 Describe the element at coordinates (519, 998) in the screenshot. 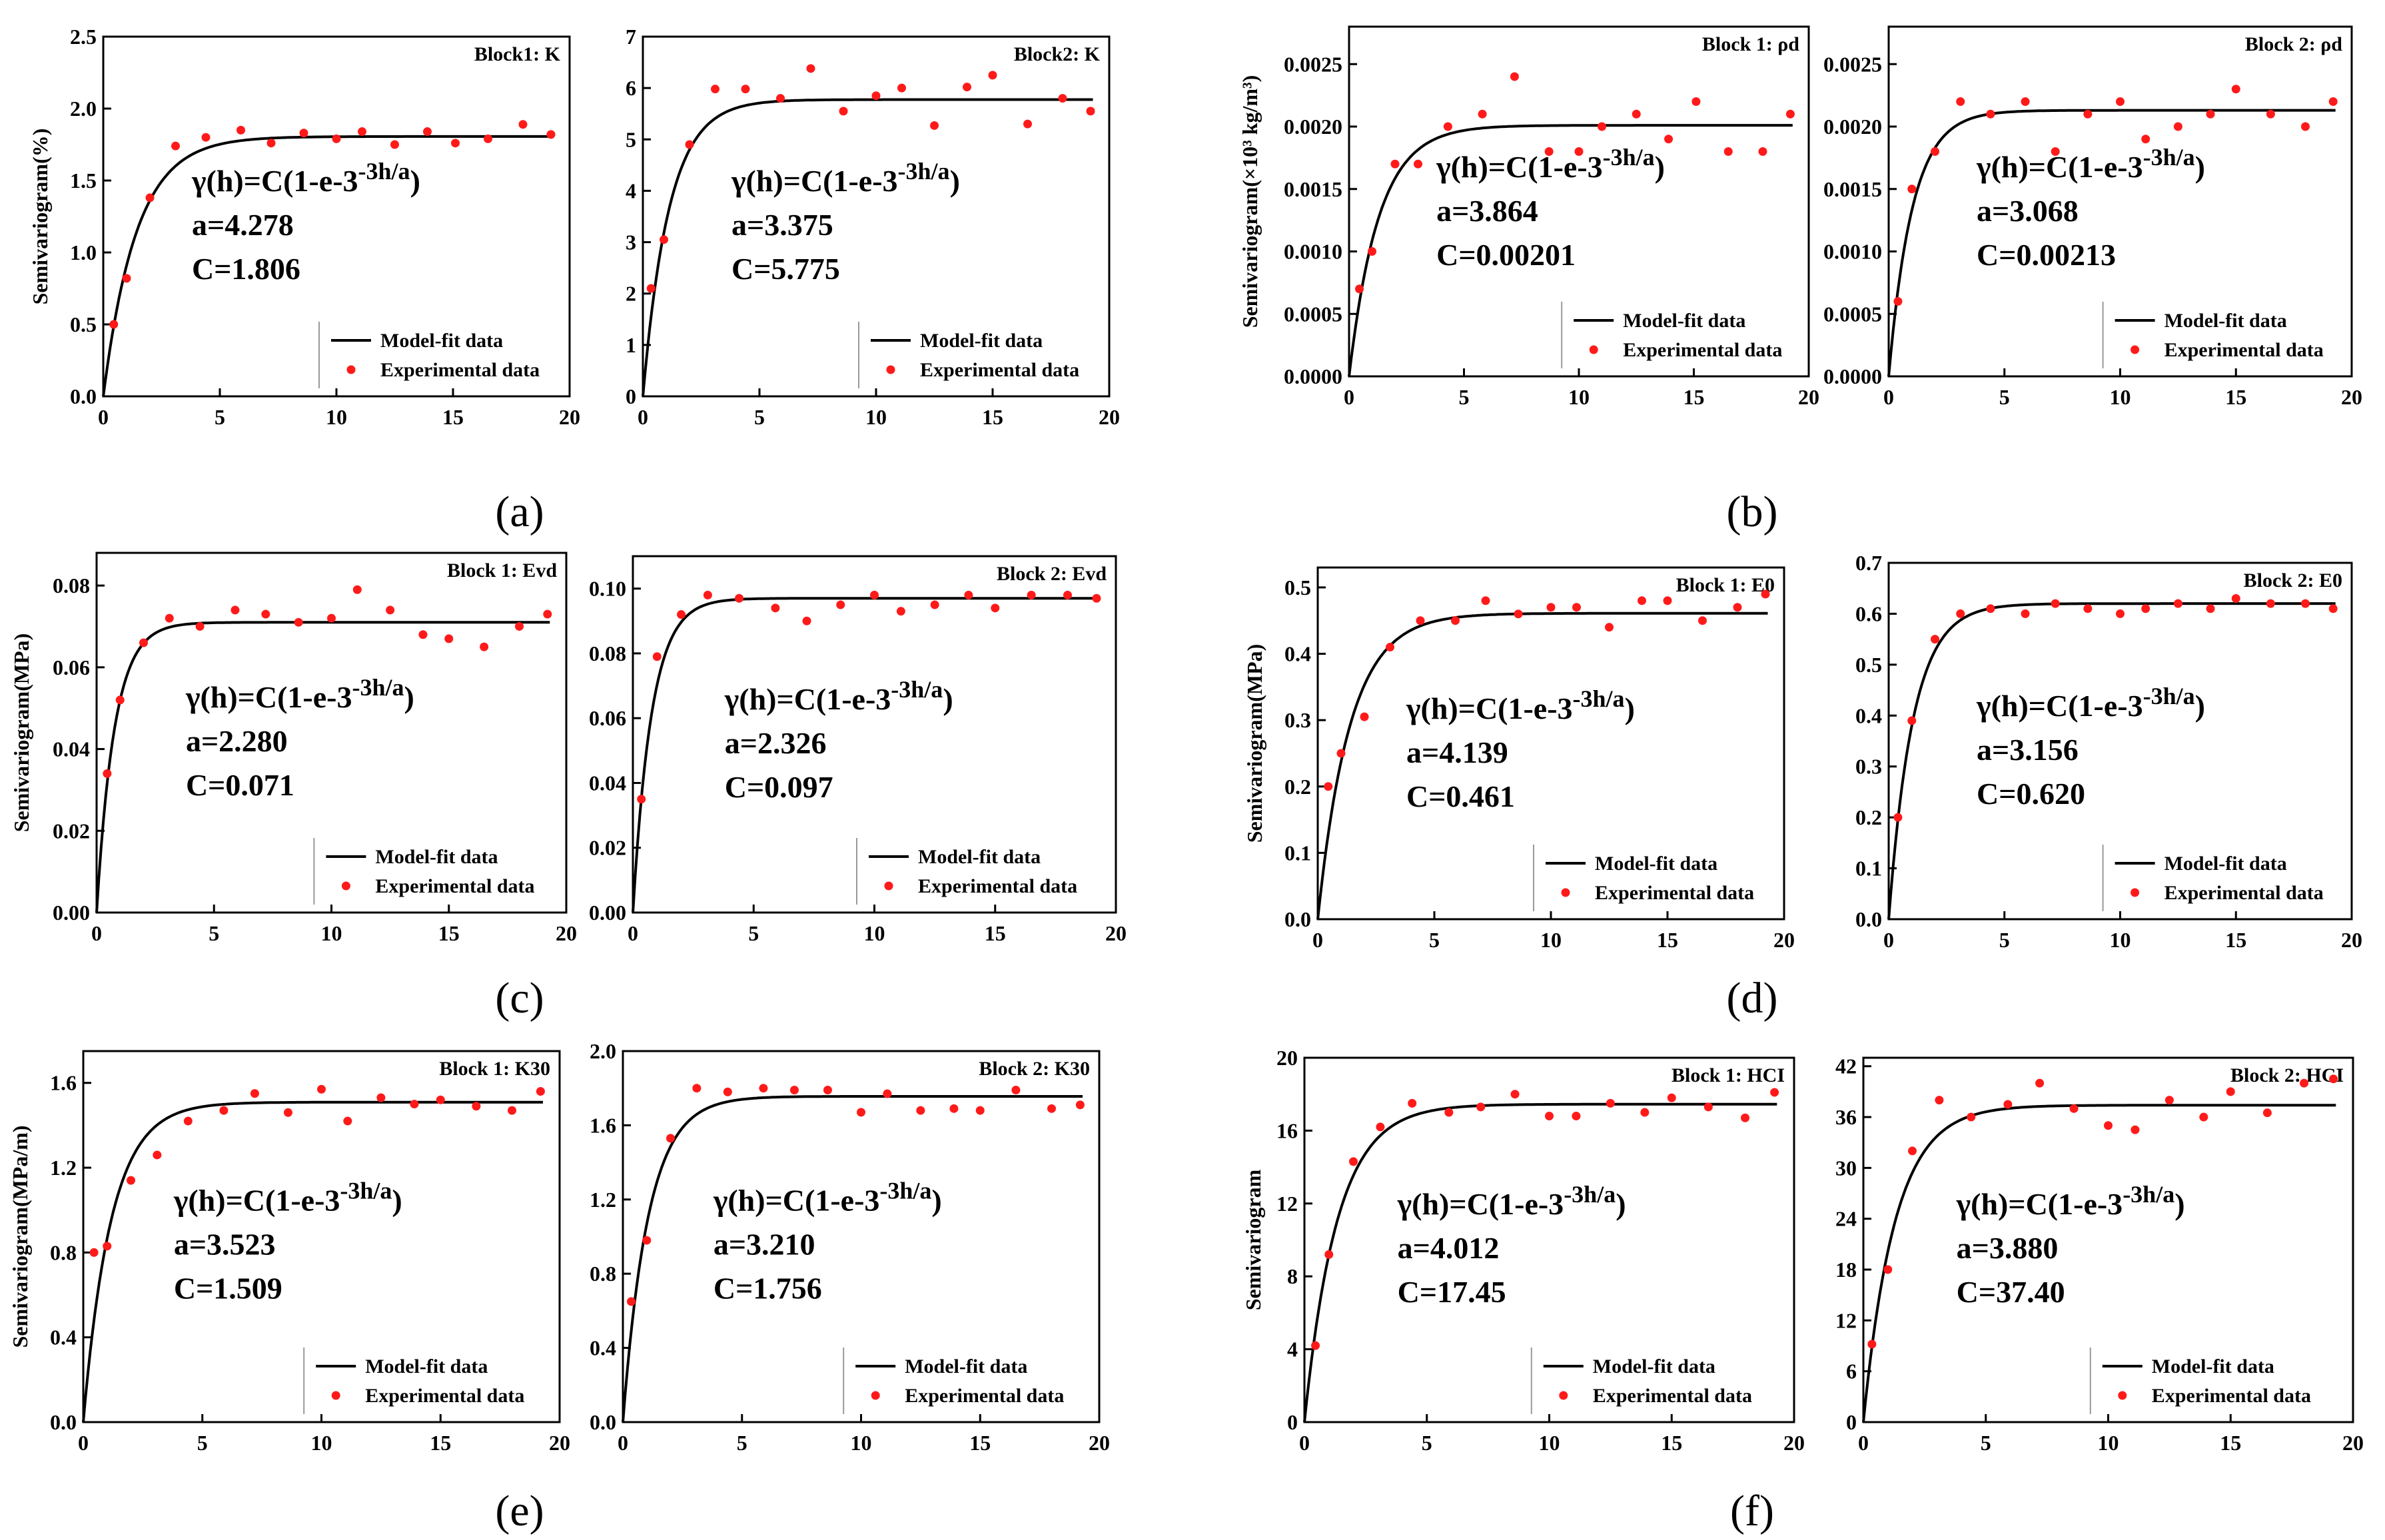

I see `panel-caption-c: (c)` at that location.